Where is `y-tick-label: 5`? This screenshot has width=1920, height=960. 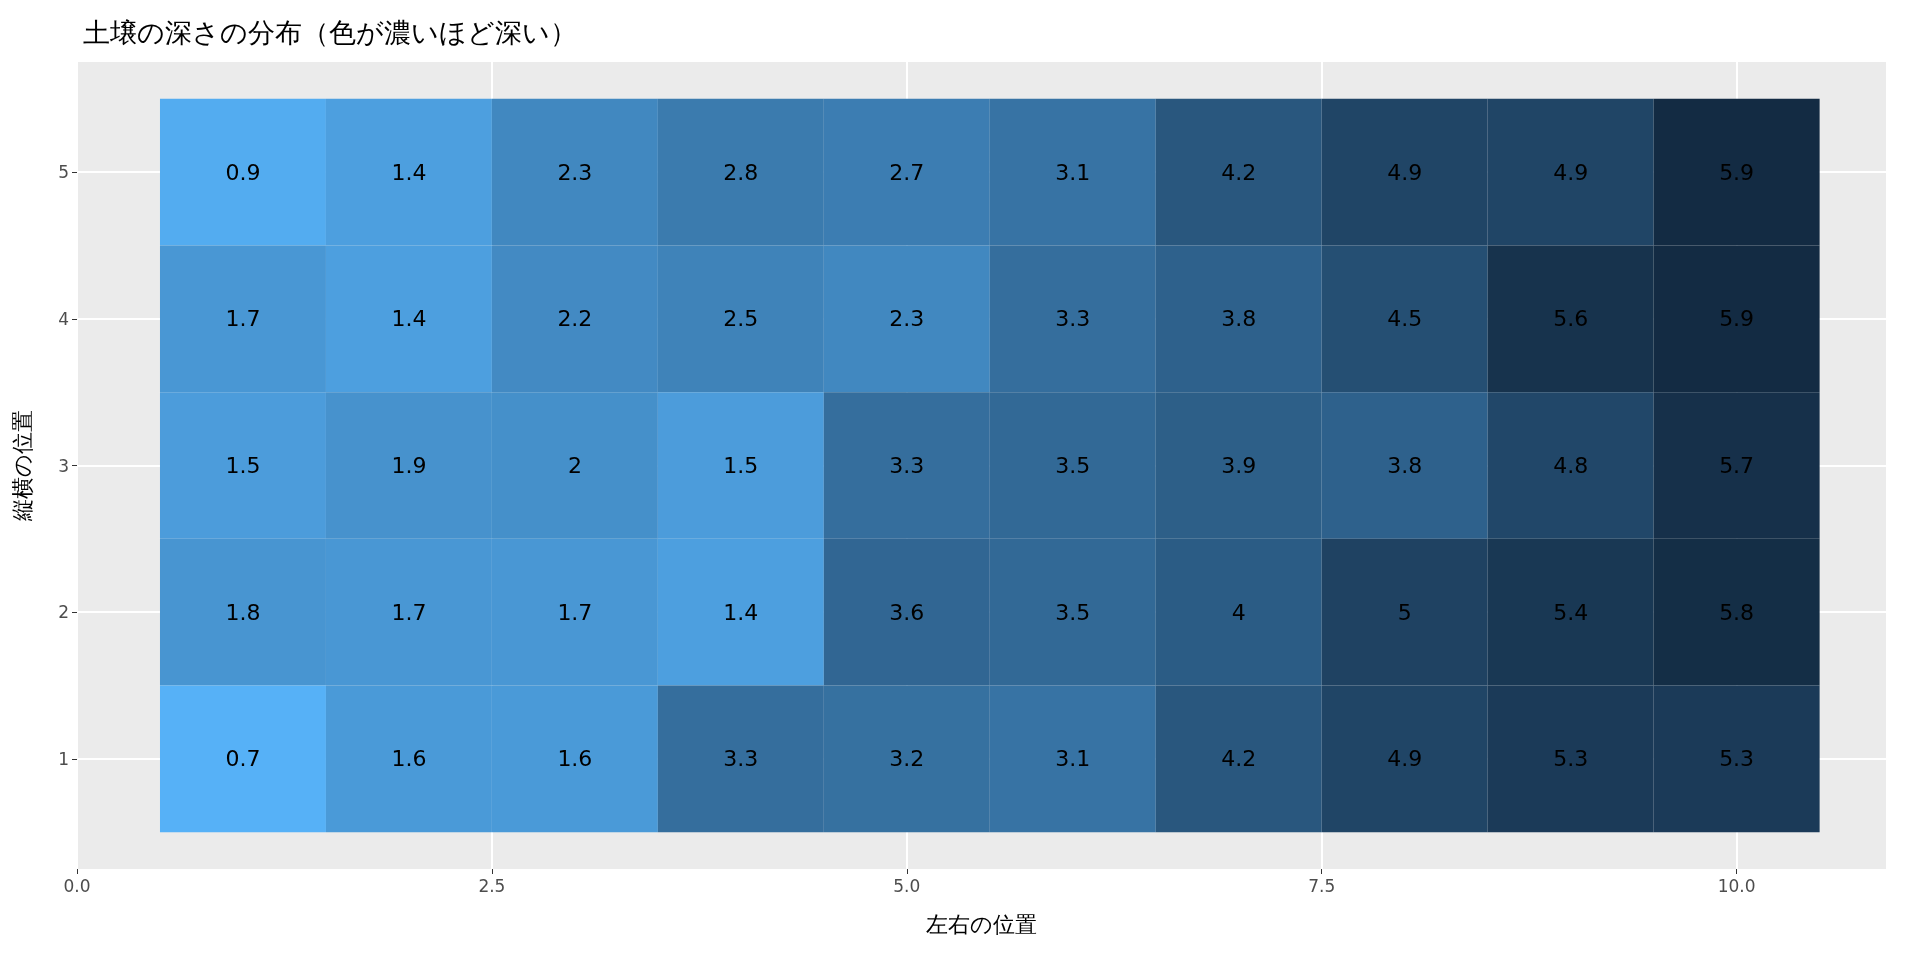 y-tick-label: 5 is located at coordinates (63, 172).